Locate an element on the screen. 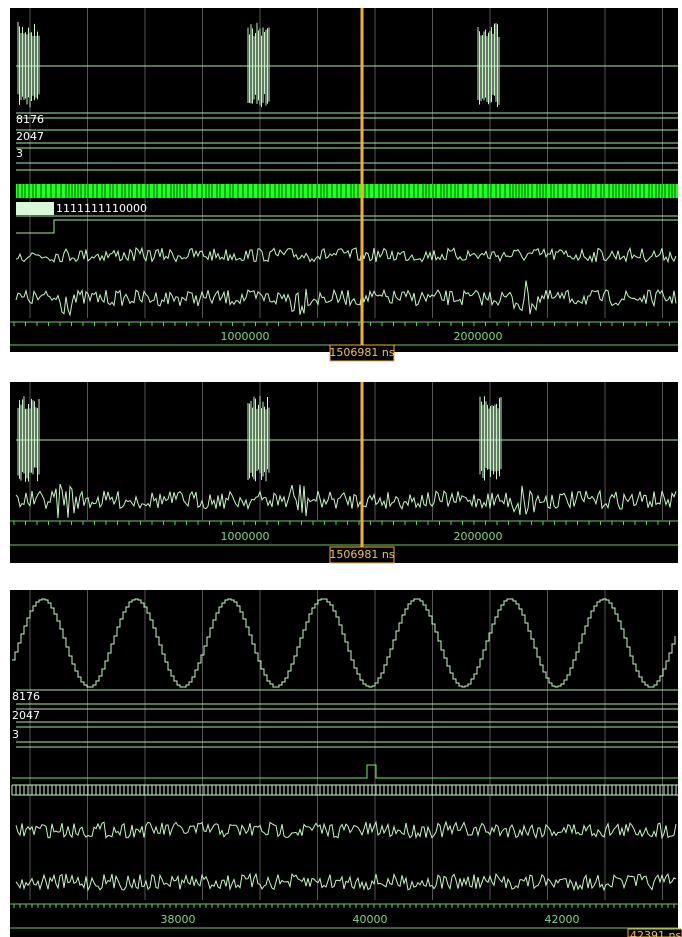 The image size is (682, 937). clock-band is located at coordinates (347, 191).